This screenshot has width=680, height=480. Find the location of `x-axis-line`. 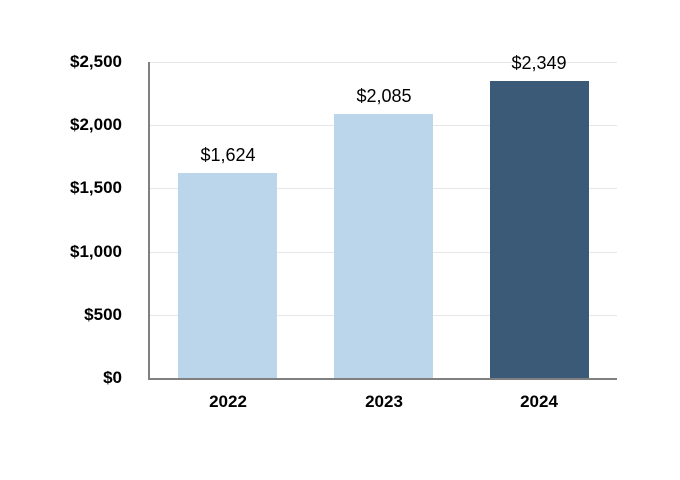

x-axis-line is located at coordinates (382, 379).